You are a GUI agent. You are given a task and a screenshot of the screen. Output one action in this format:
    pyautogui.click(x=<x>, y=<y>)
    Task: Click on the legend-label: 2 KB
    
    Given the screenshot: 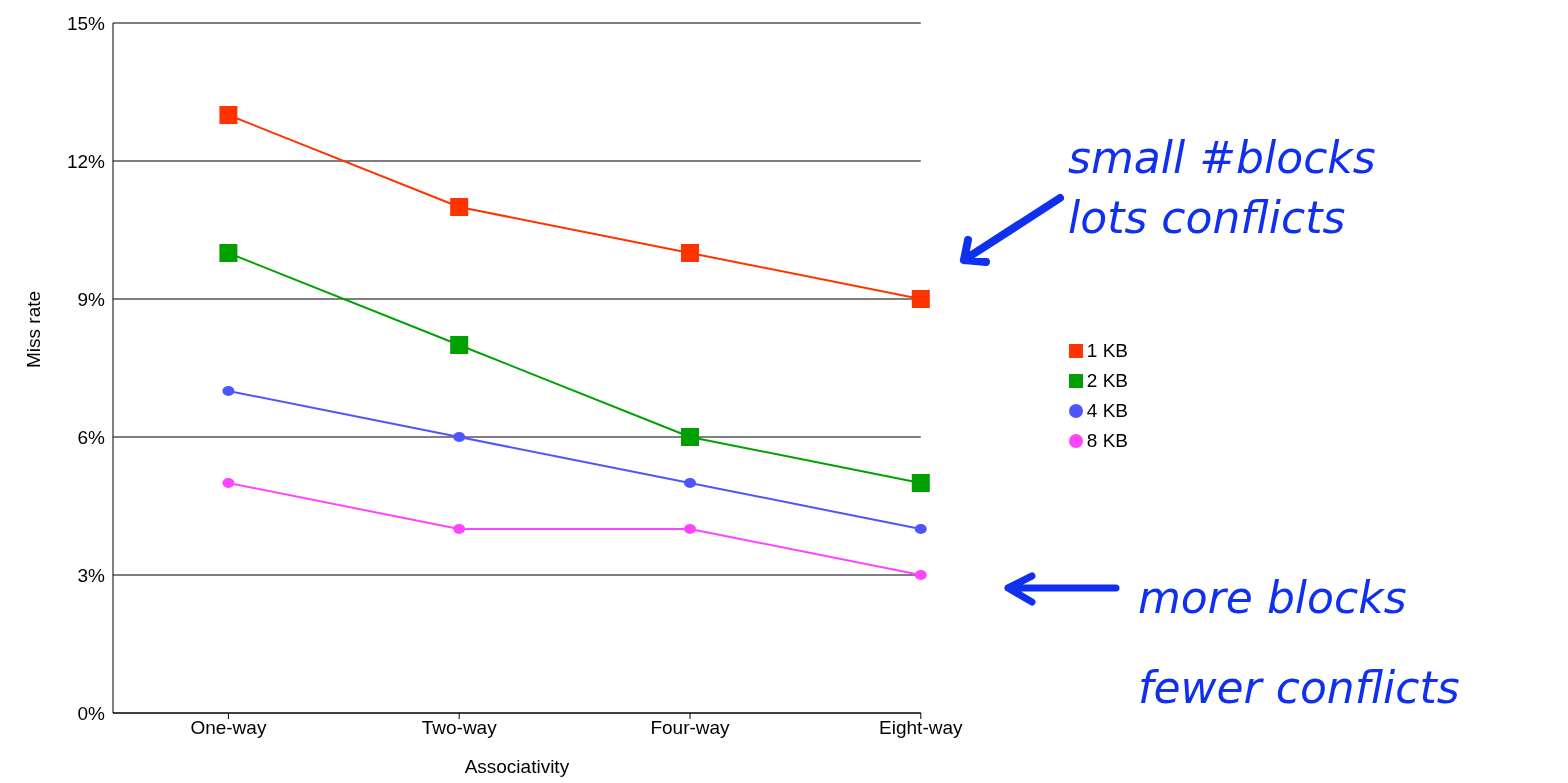 What is the action you would take?
    pyautogui.click(x=1107, y=380)
    